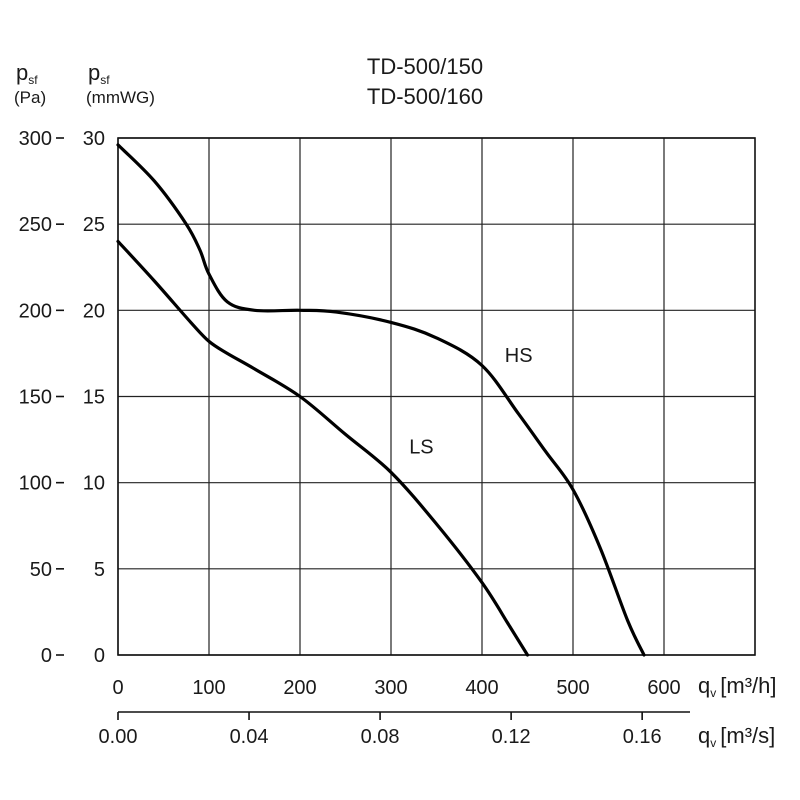 The image size is (800, 800). I want to click on curve-label-hs: HS, so click(519, 356).